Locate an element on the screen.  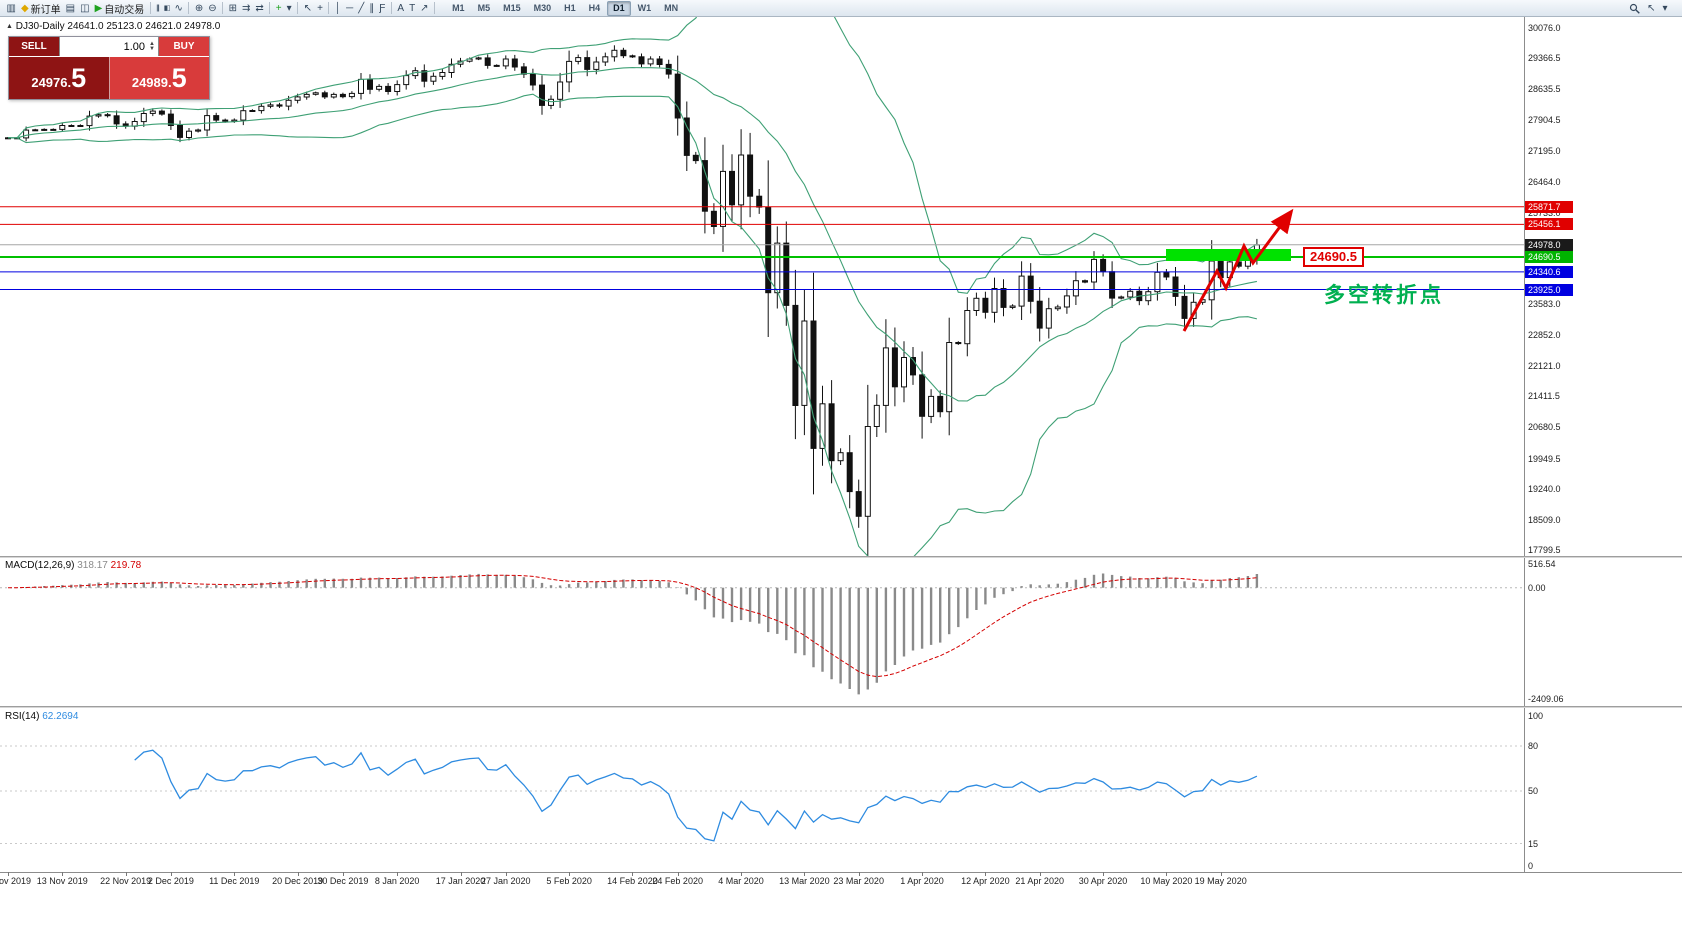
sell-price: 24976. 5 is located at coordinates (59, 78).